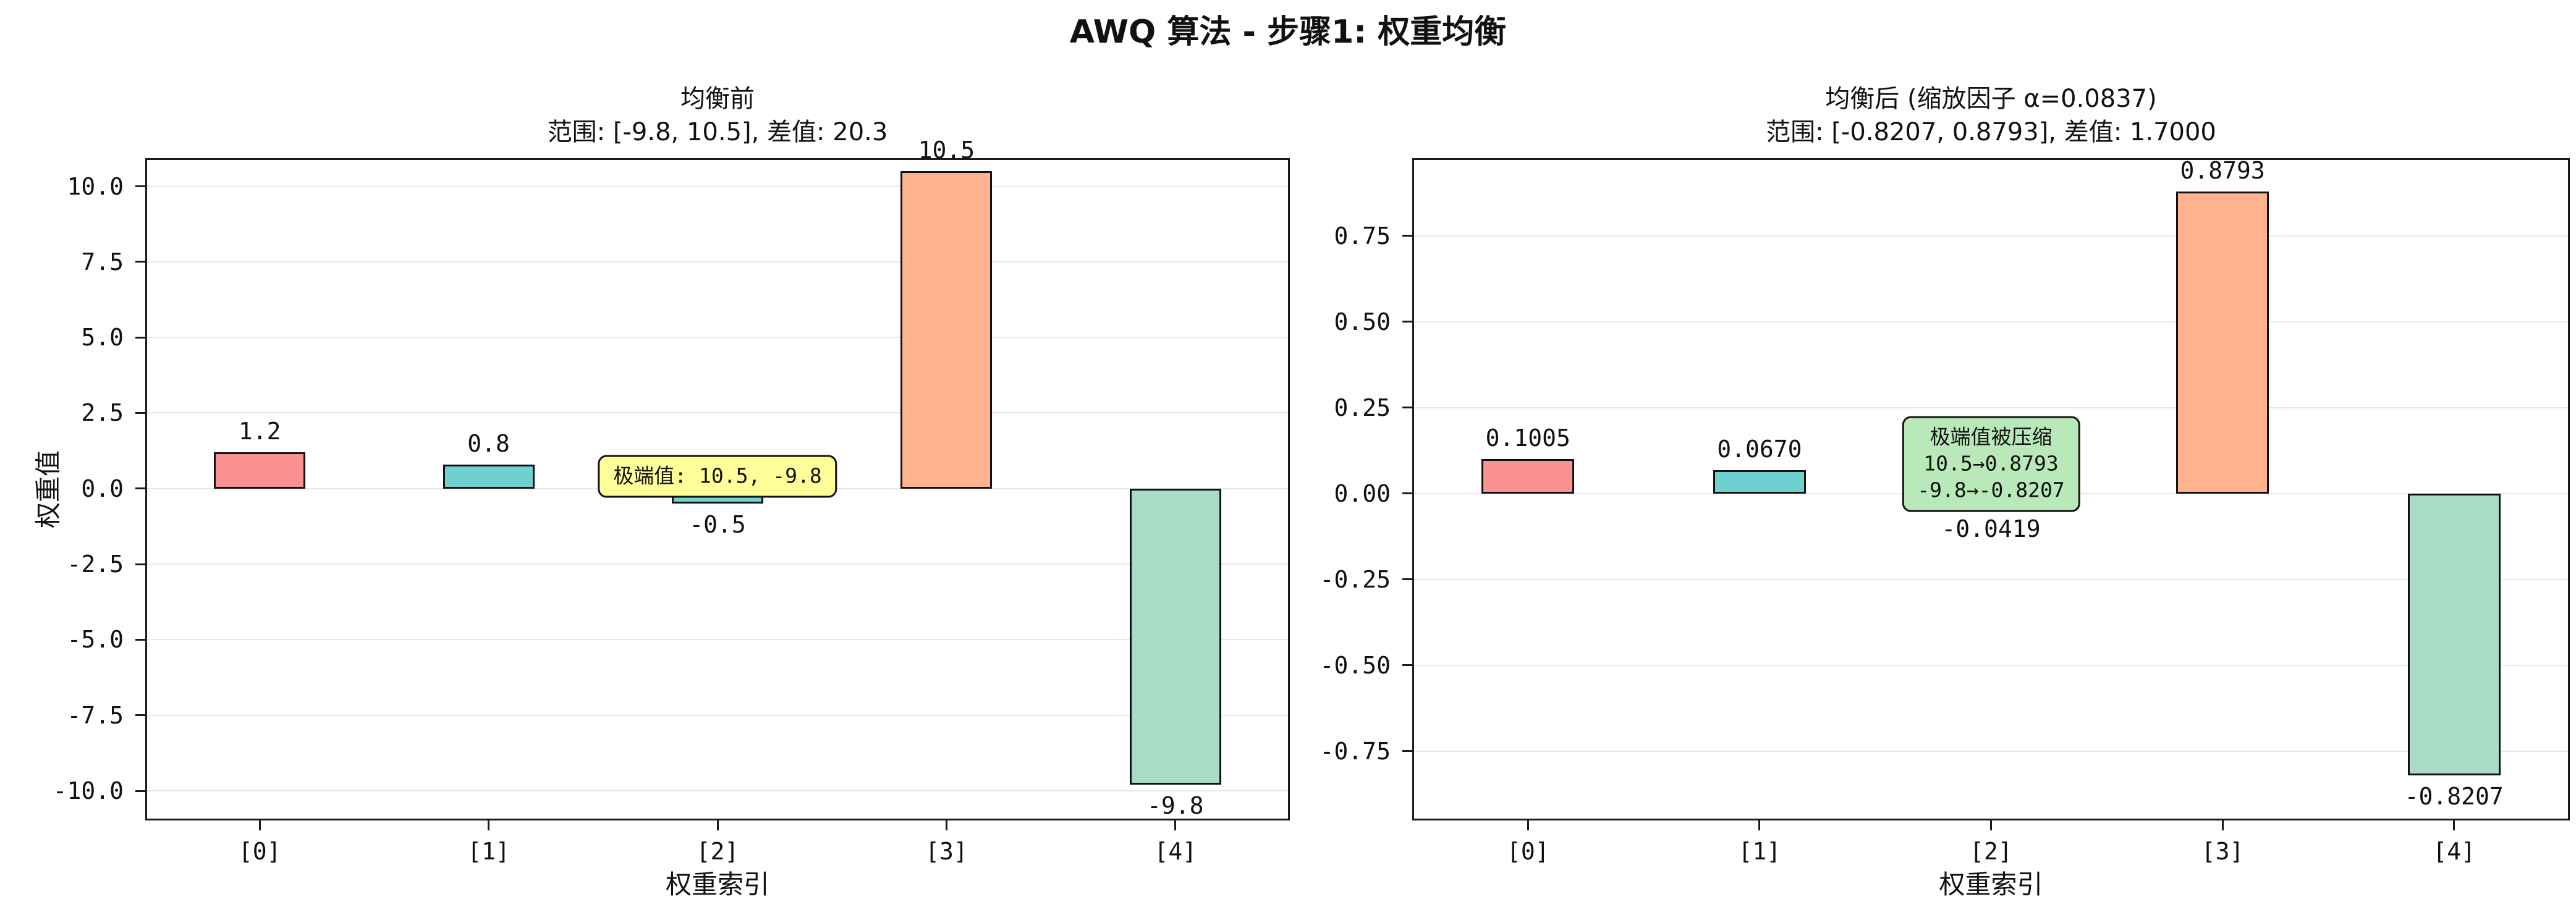  I want to click on chart-before-subtitle: 范围: [-9.8, 10.5], 差值: 20.3, so click(717, 132).